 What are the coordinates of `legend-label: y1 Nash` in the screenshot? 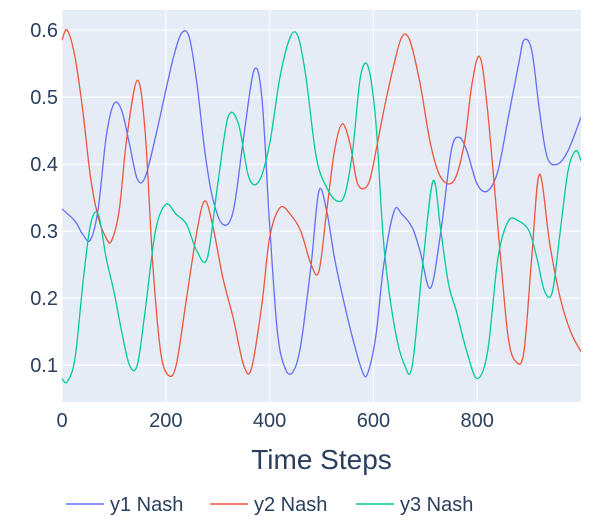 It's located at (146, 505).